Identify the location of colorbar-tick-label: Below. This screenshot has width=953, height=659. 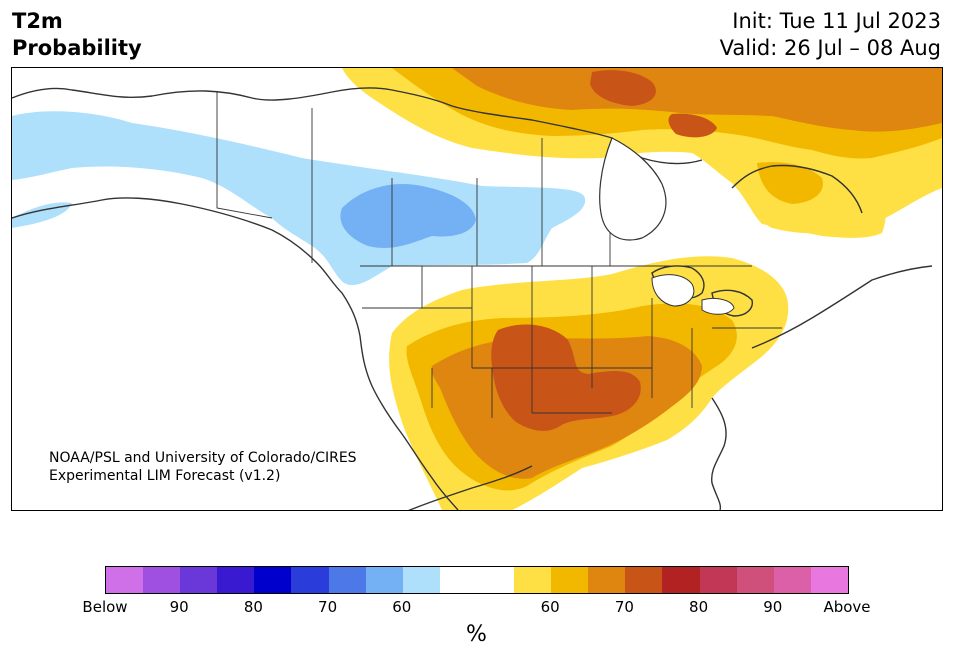
(105, 607).